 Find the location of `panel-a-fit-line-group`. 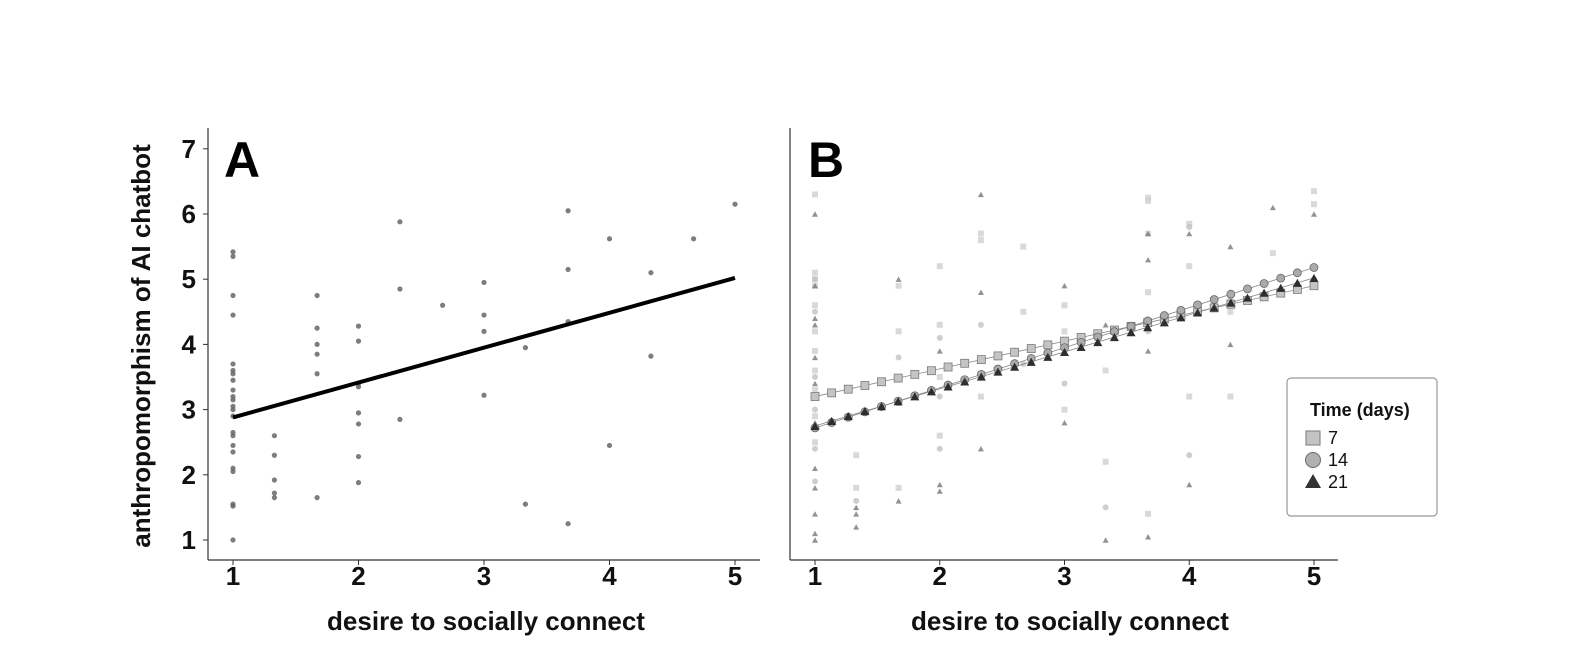

panel-a-fit-line-group is located at coordinates (484, 347).